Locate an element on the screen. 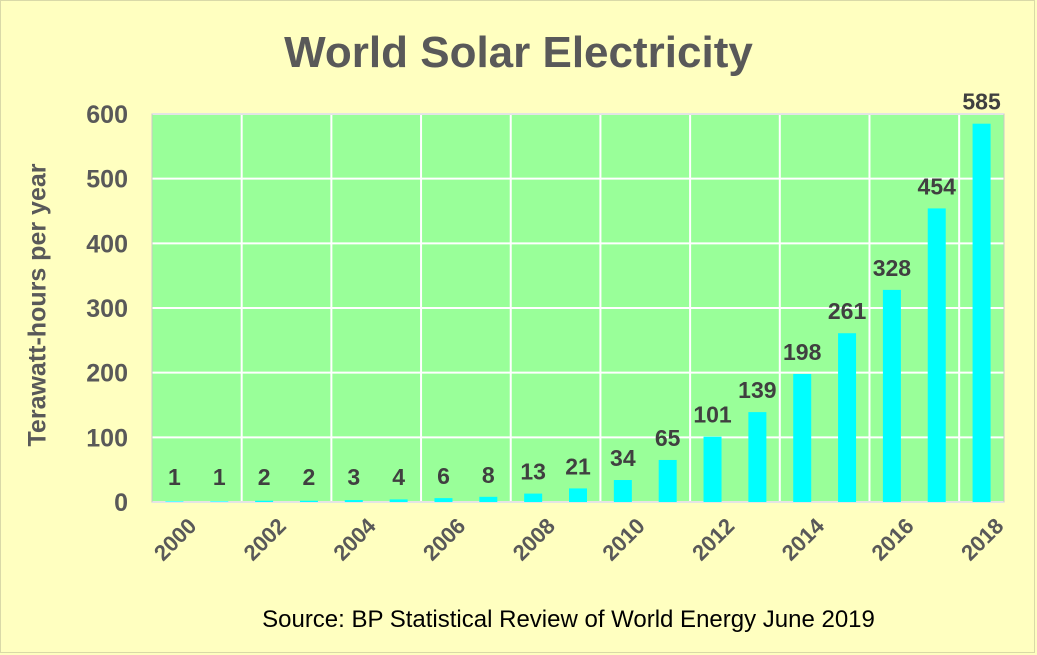  y-tick-label: 400 is located at coordinates (107, 244).